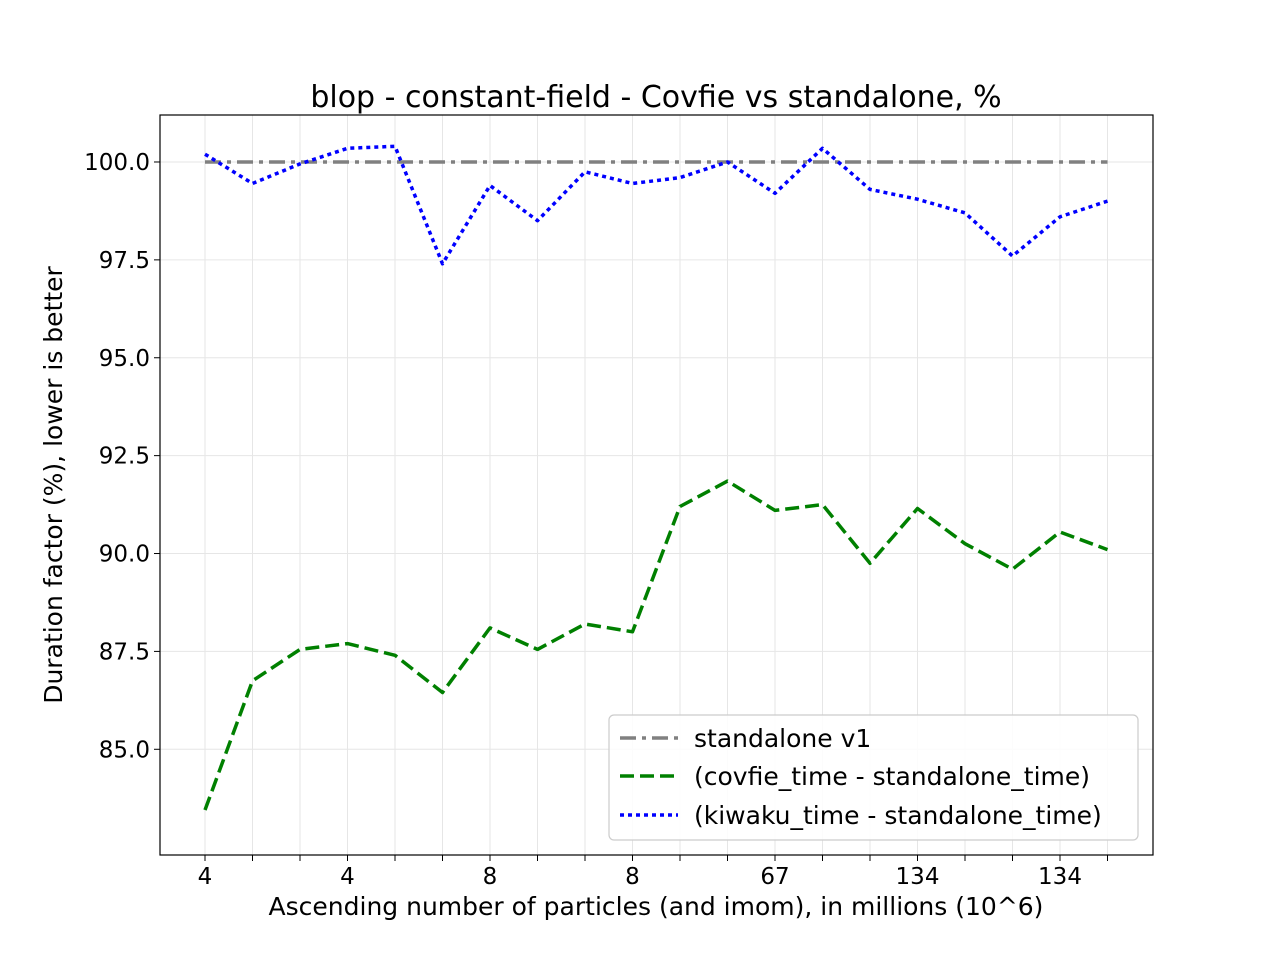 The image size is (1280, 960). I want to click on legend-frame, so click(873, 777).